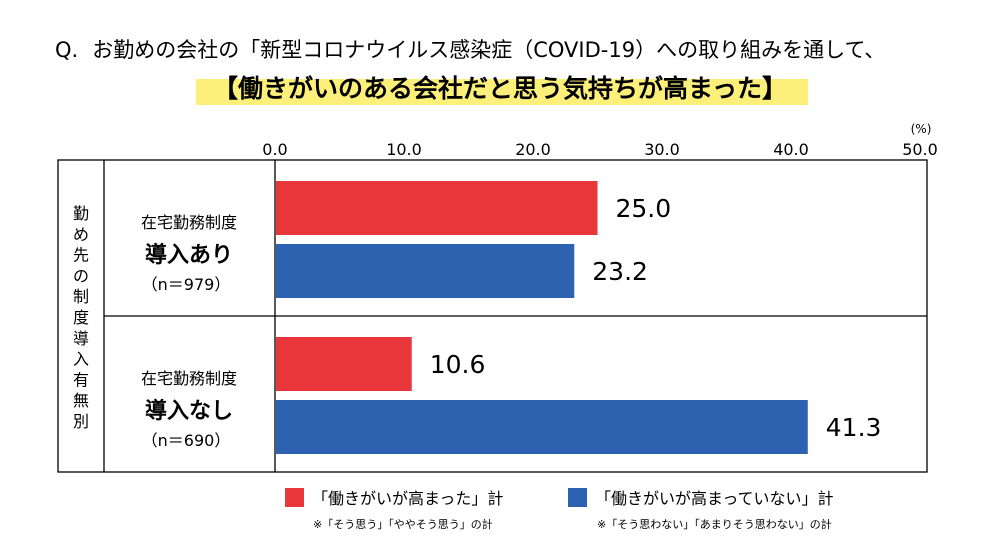 This screenshot has height=559, width=1000. What do you see at coordinates (644, 208) in the screenshot?
I see `data-label: 25.0` at bounding box center [644, 208].